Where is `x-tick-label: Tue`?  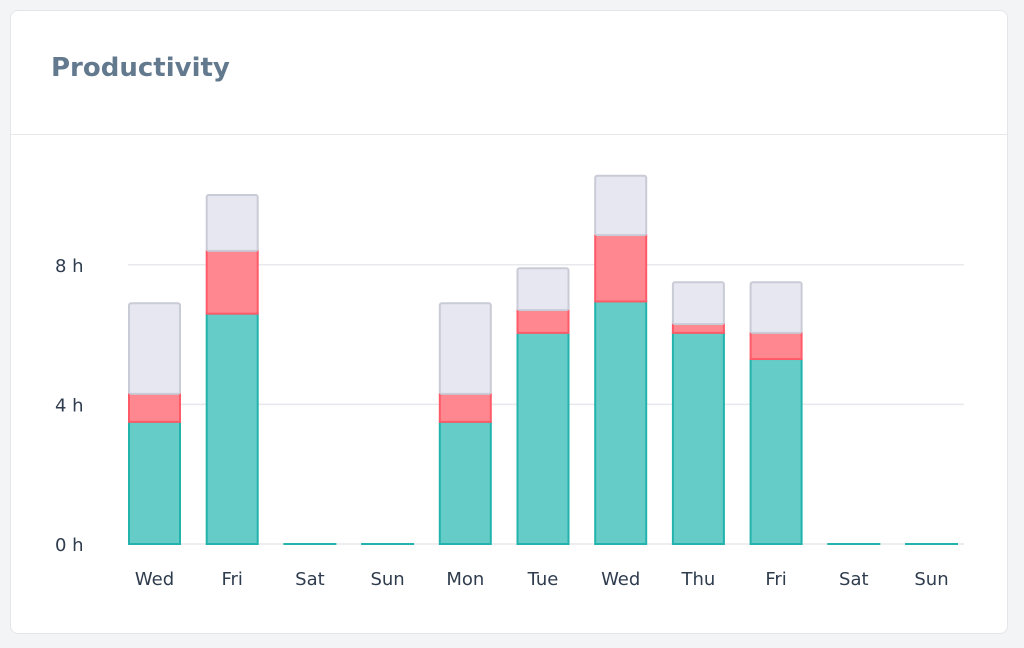 x-tick-label: Tue is located at coordinates (543, 579).